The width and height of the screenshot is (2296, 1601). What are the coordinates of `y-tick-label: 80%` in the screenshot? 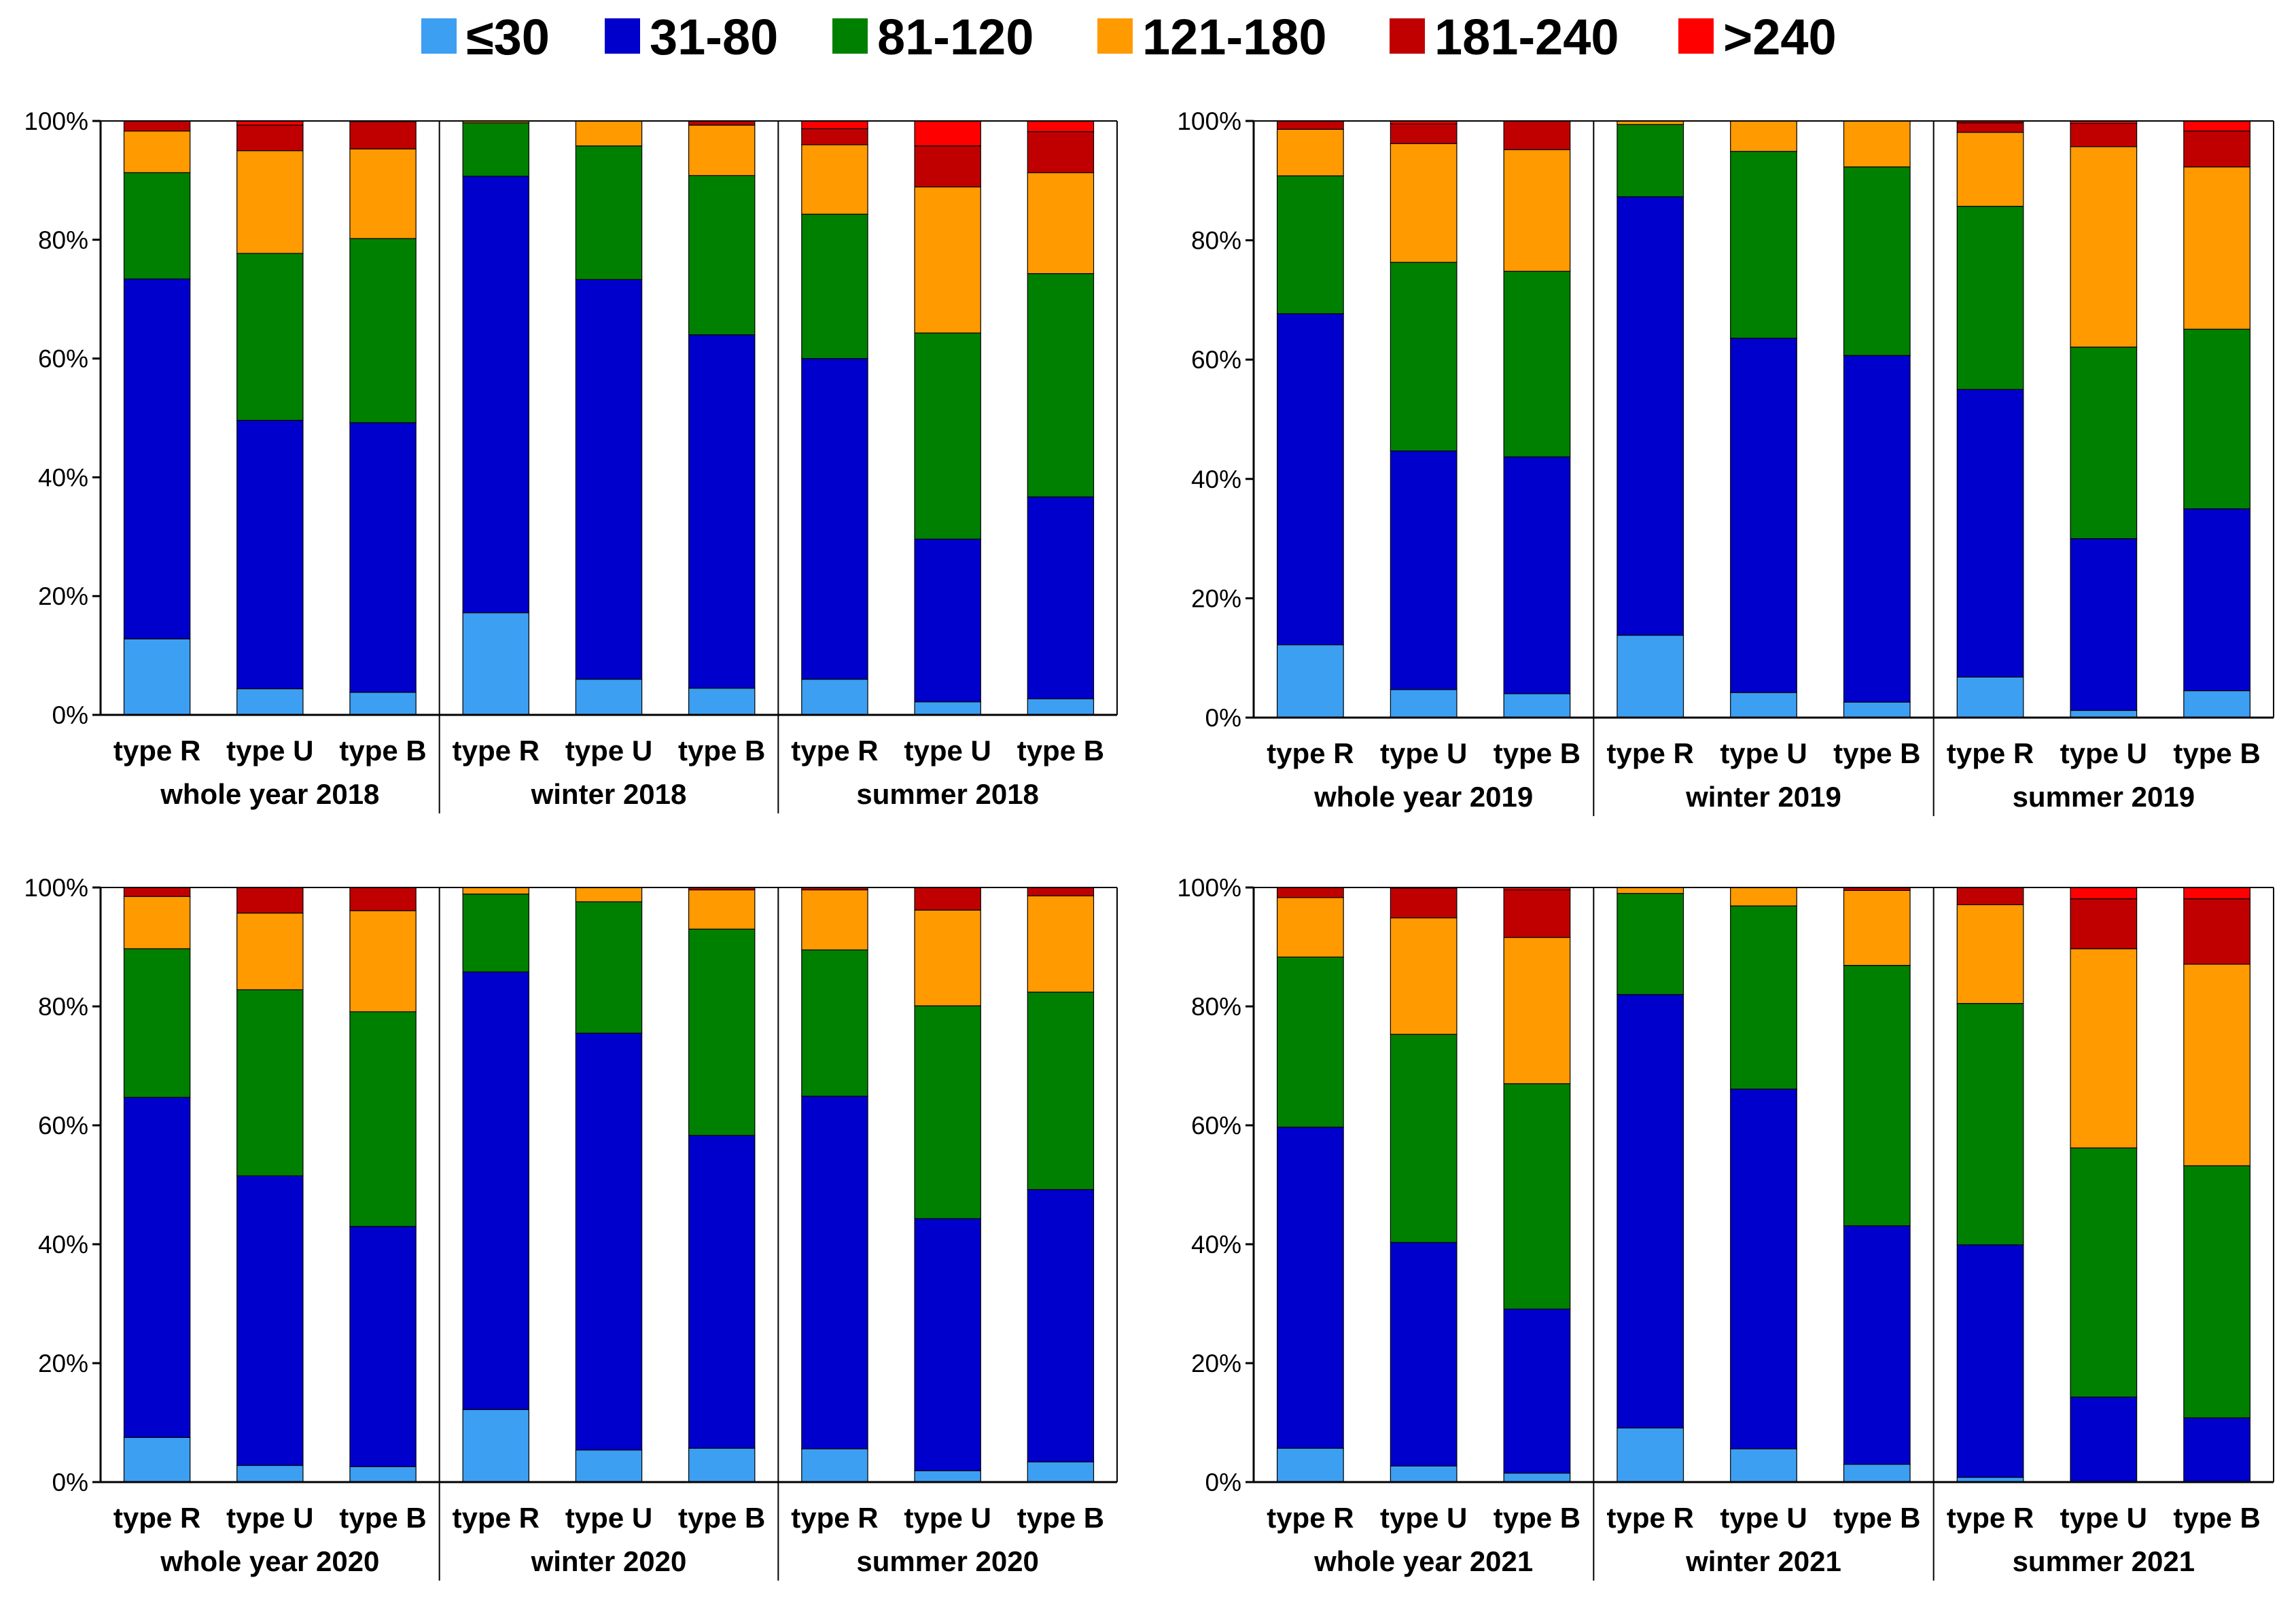 It's located at (63, 240).